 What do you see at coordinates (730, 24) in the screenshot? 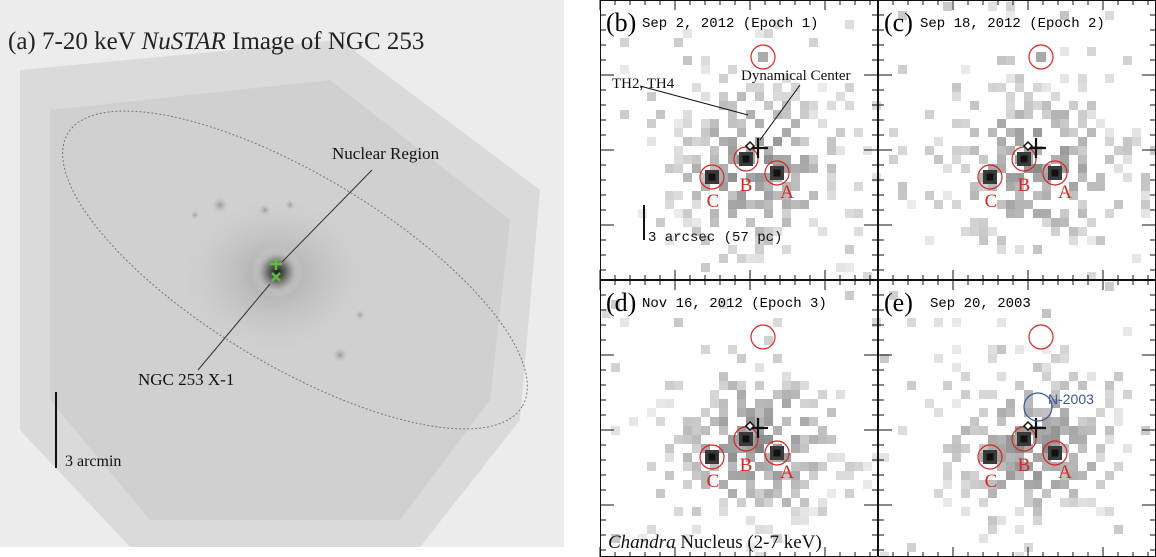
I see `panel-date: Sep 2, 2012 (Epoch 1)` at bounding box center [730, 24].